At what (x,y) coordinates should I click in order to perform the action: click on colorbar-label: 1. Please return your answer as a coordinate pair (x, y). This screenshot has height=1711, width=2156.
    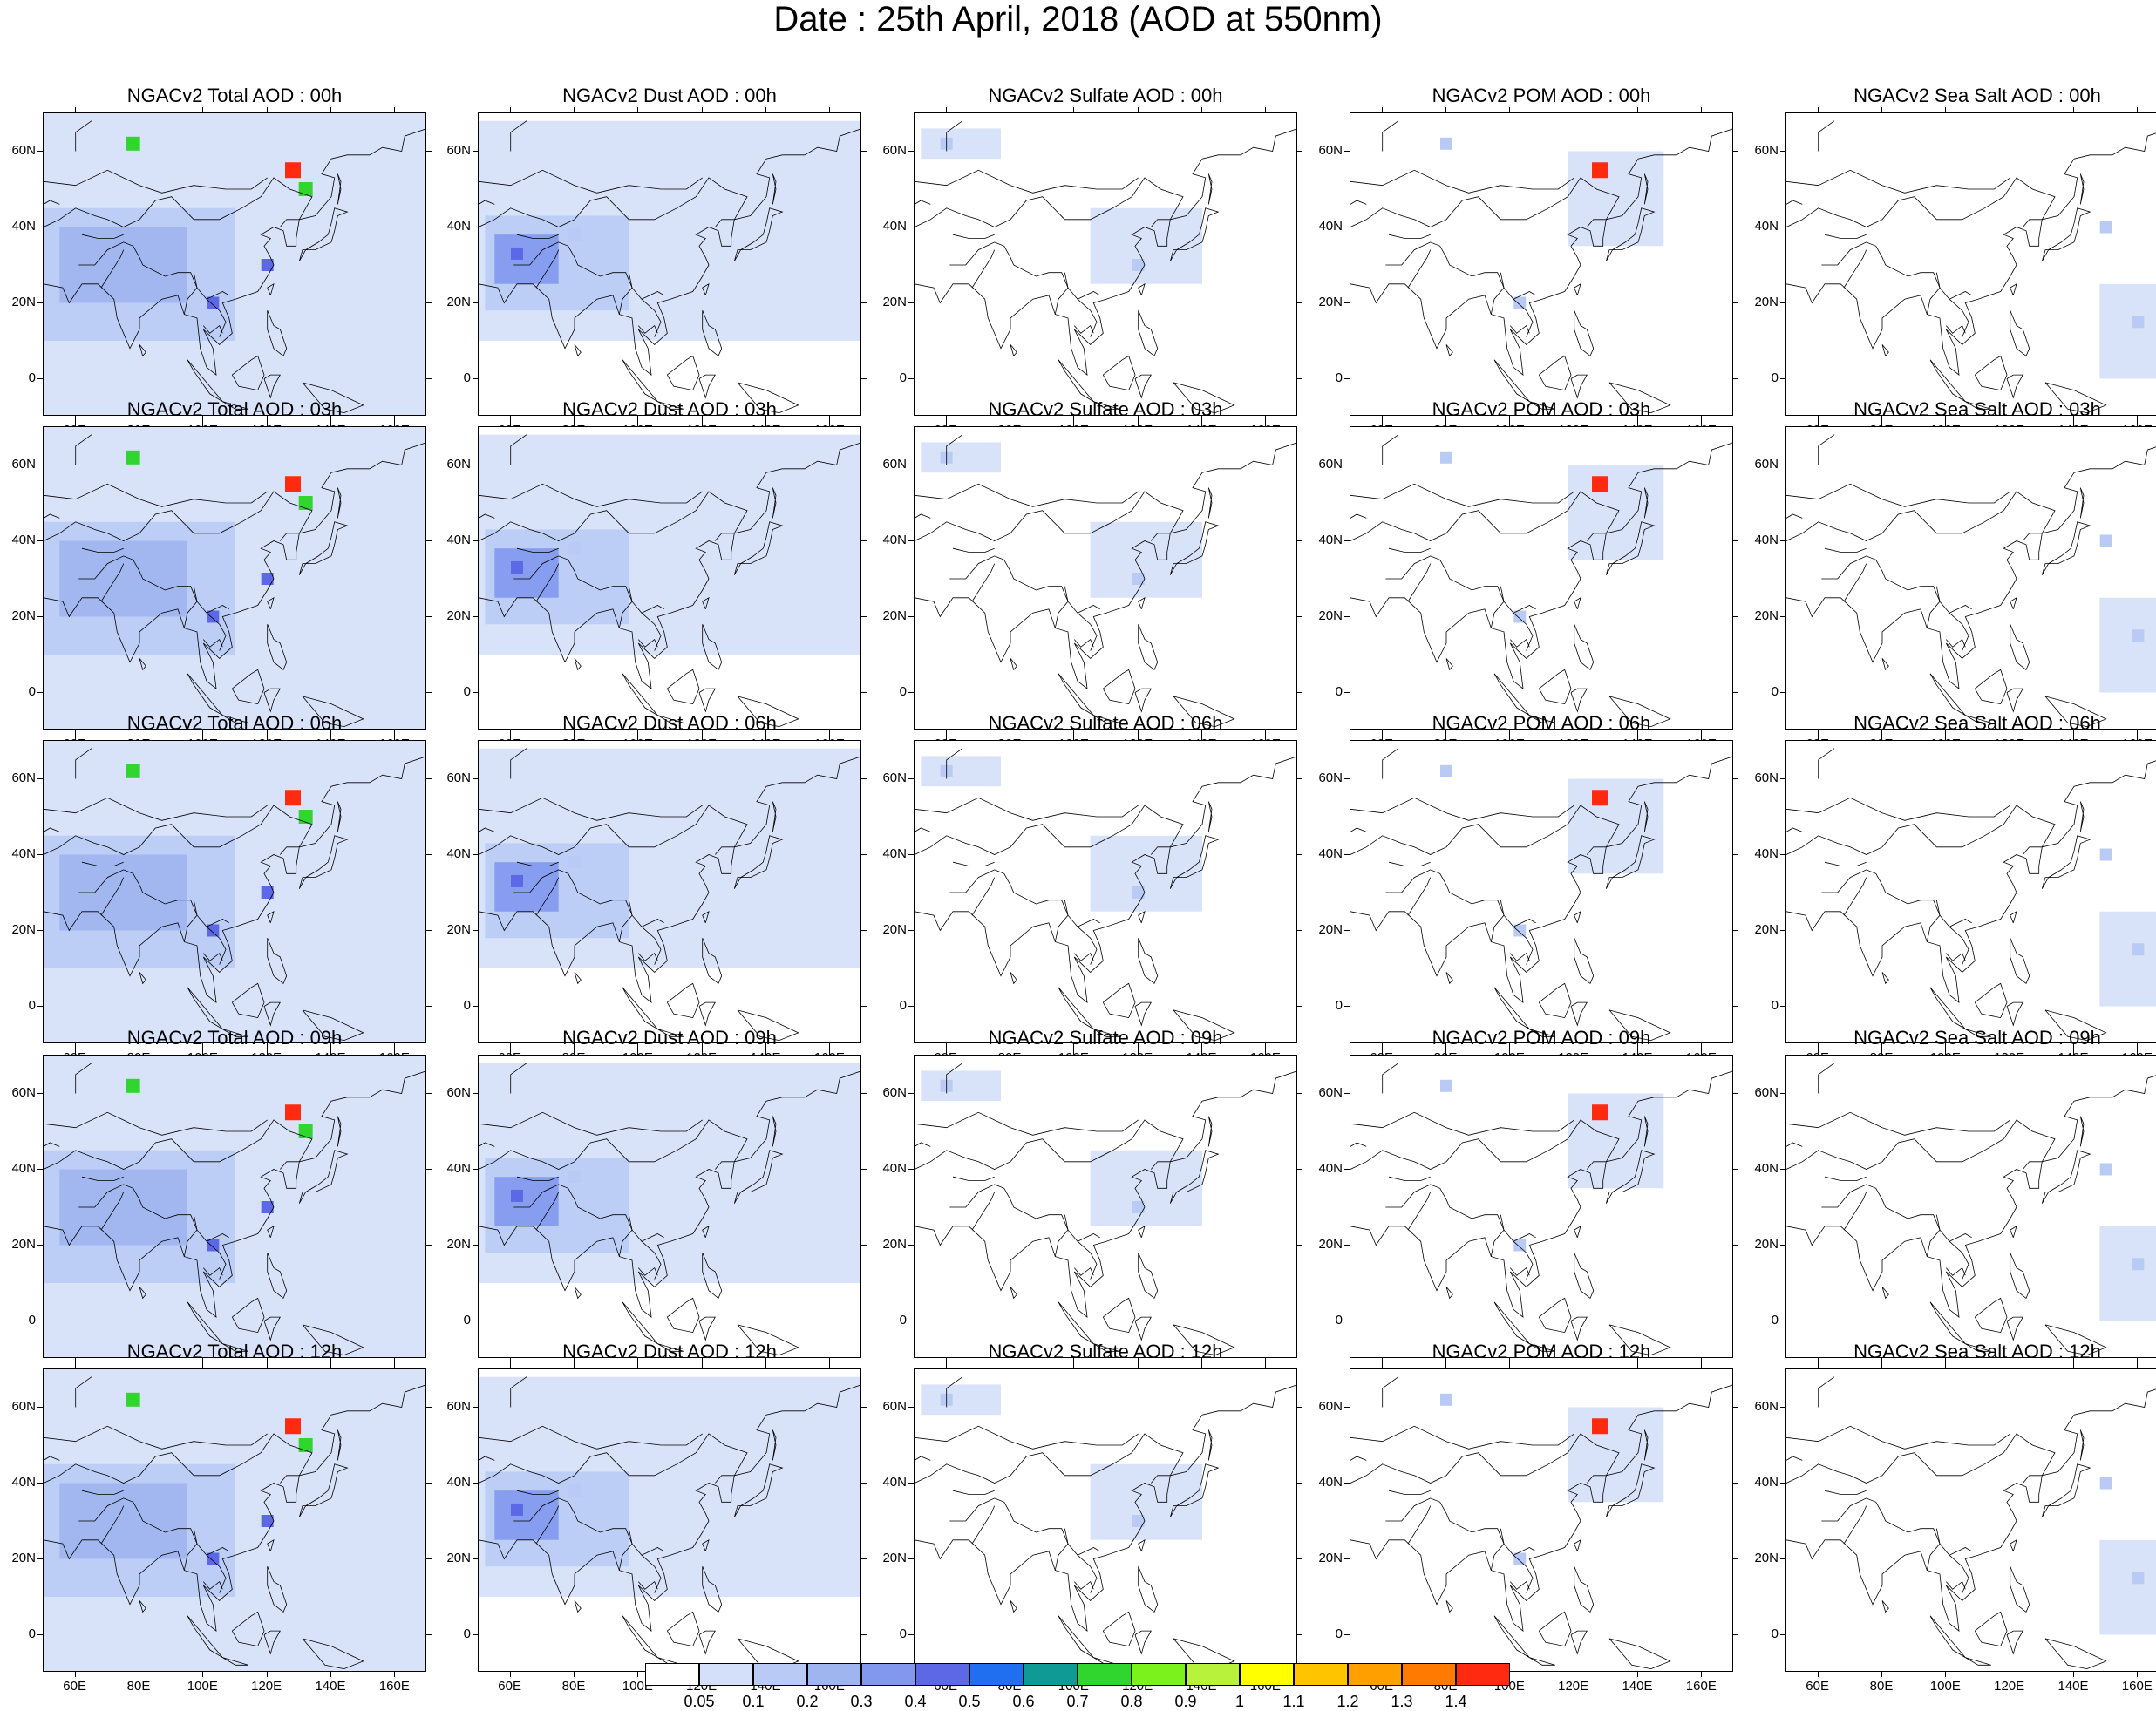
    Looking at the image, I should click on (1239, 1701).